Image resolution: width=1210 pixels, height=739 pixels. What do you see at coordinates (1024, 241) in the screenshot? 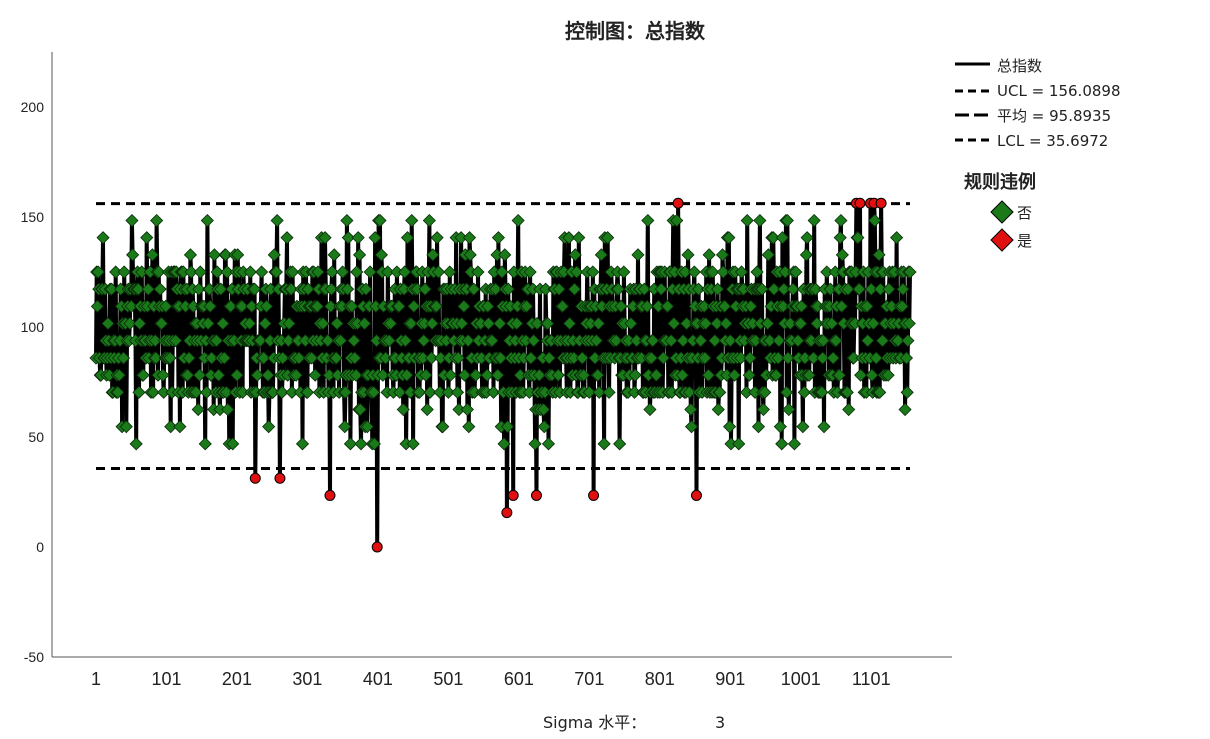
I see `legend-yes-label: 是` at bounding box center [1024, 241].